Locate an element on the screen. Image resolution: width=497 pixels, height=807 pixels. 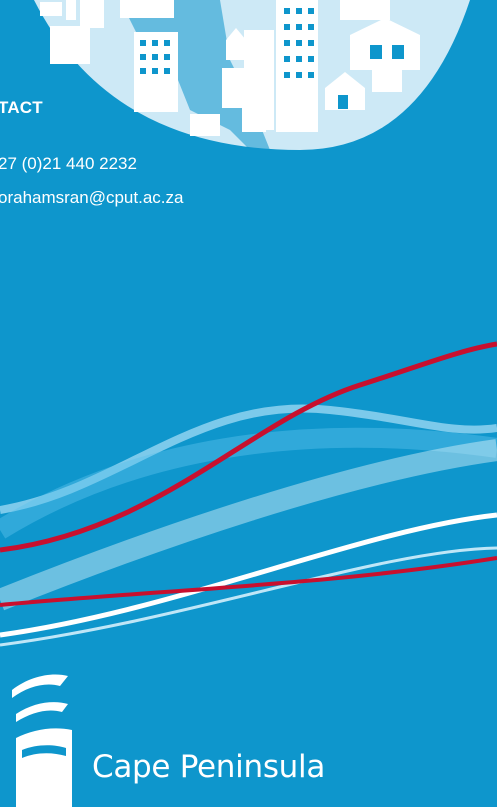
institution-logo is located at coordinates (42, 740).